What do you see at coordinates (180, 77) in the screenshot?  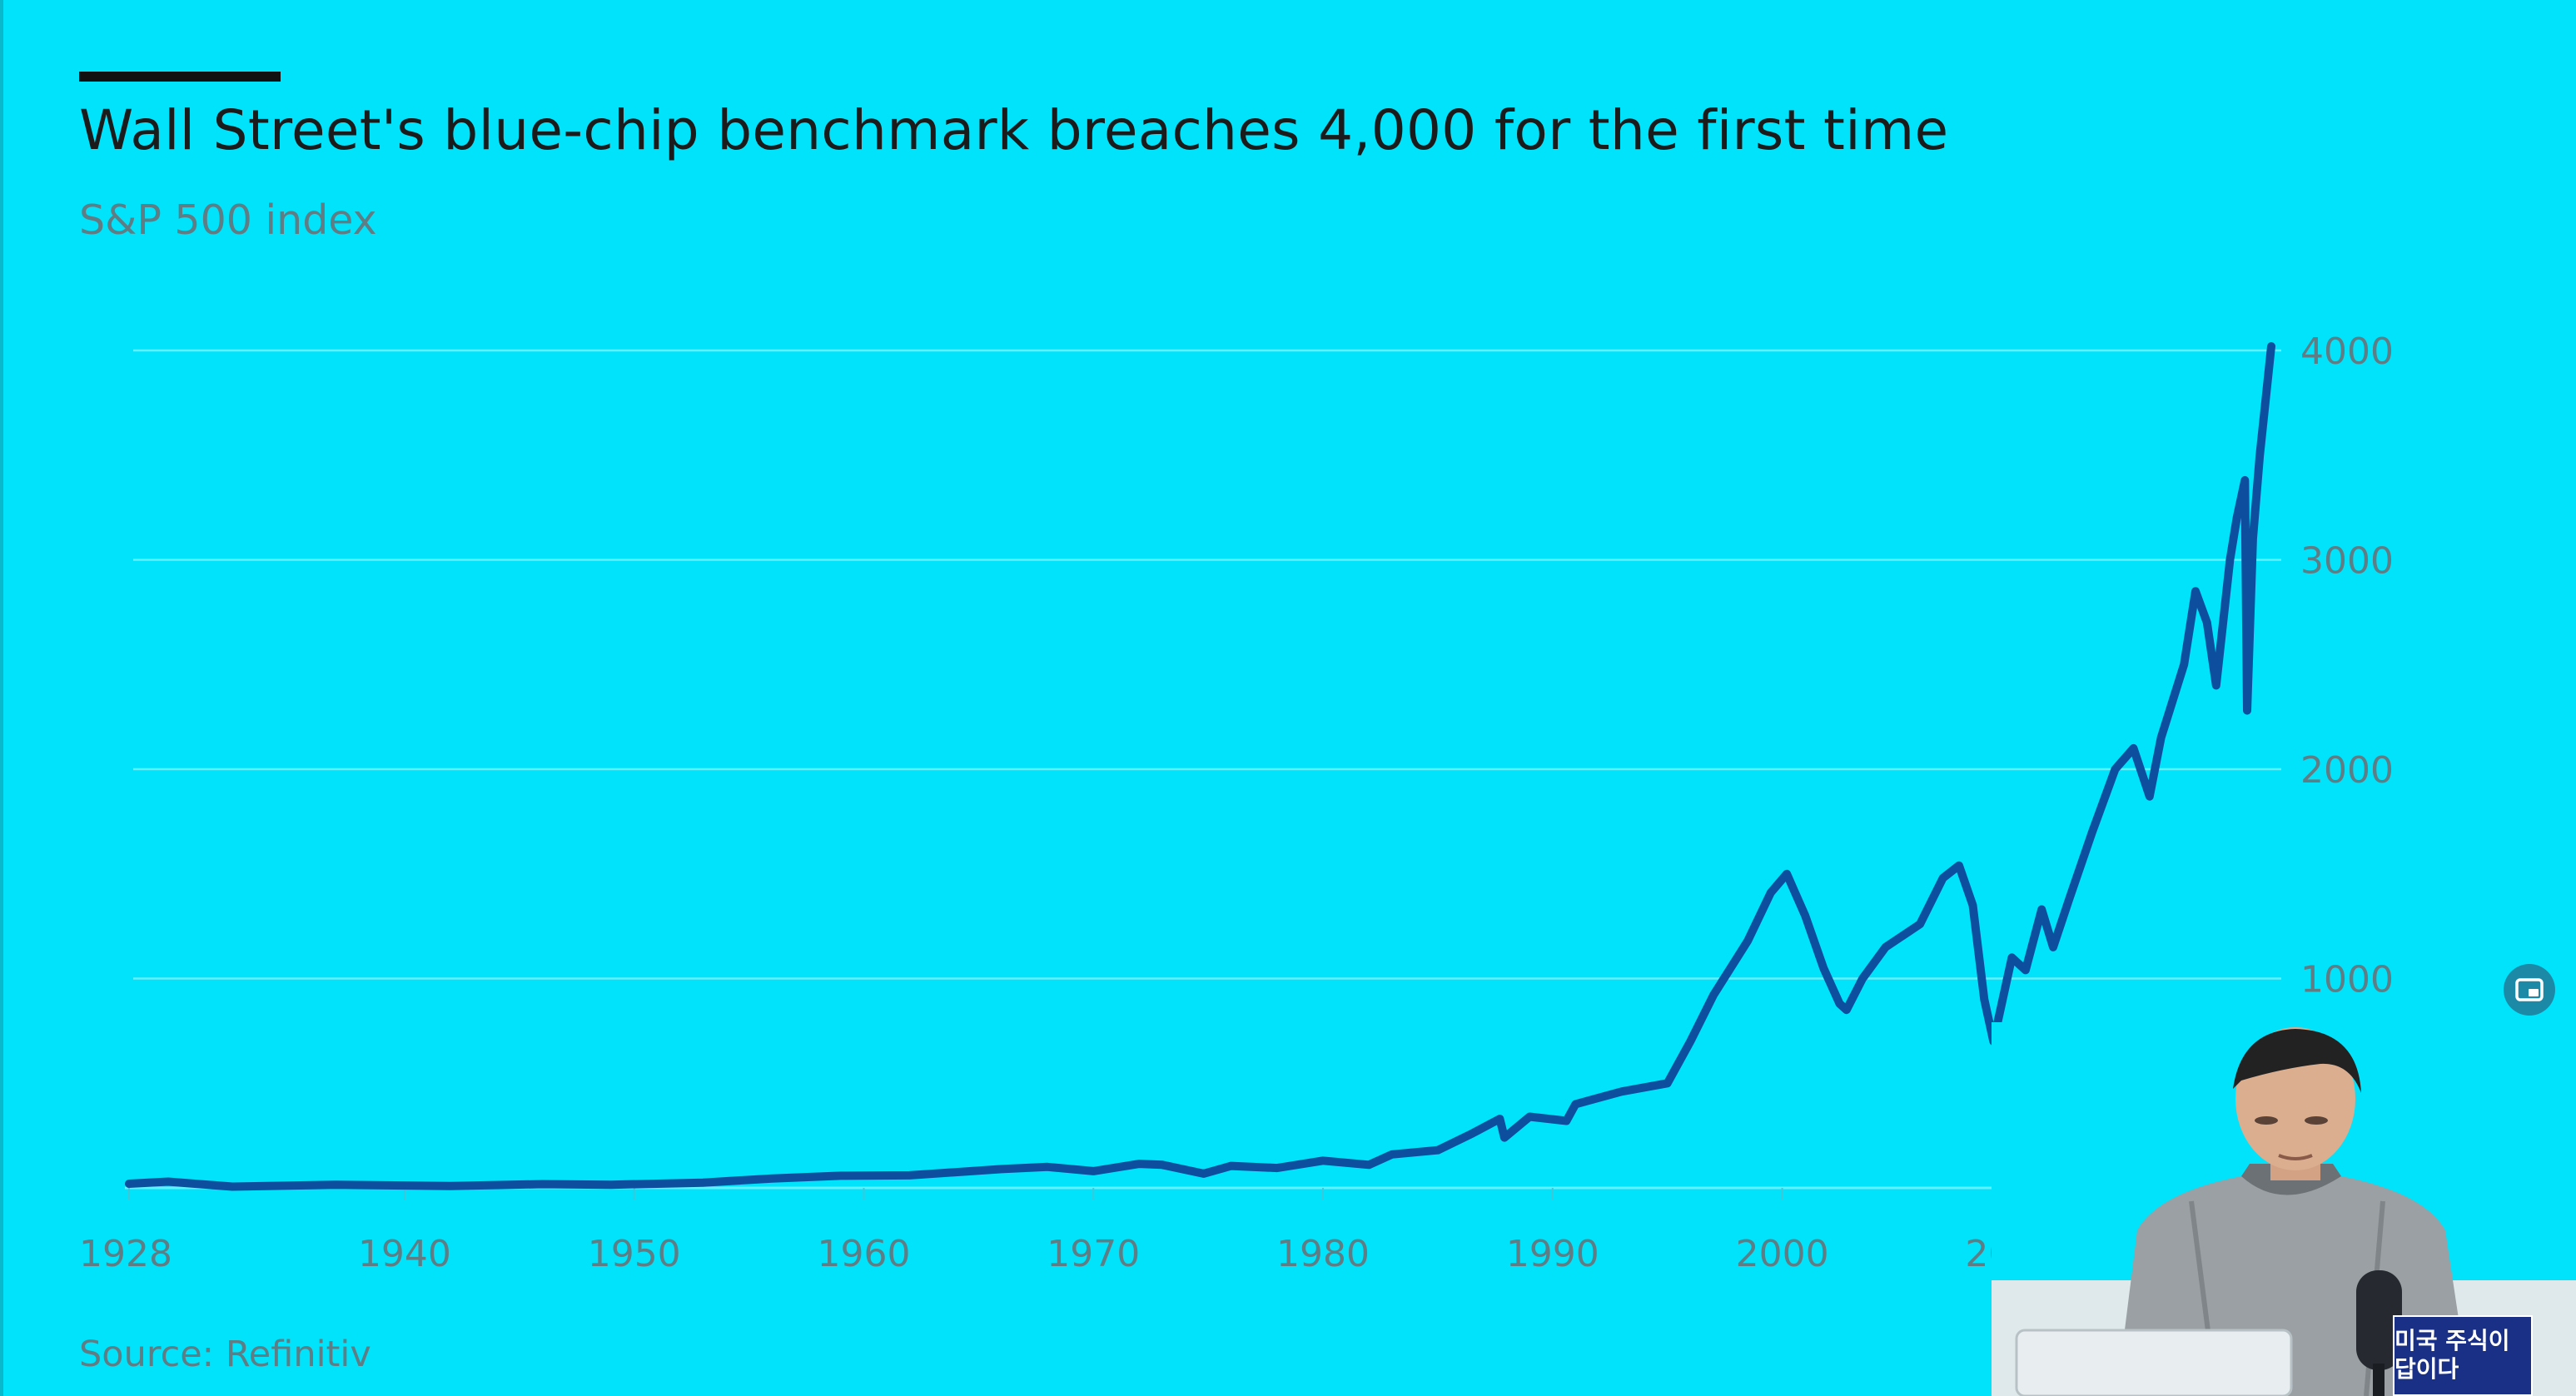 I see `title-accent-rule` at bounding box center [180, 77].